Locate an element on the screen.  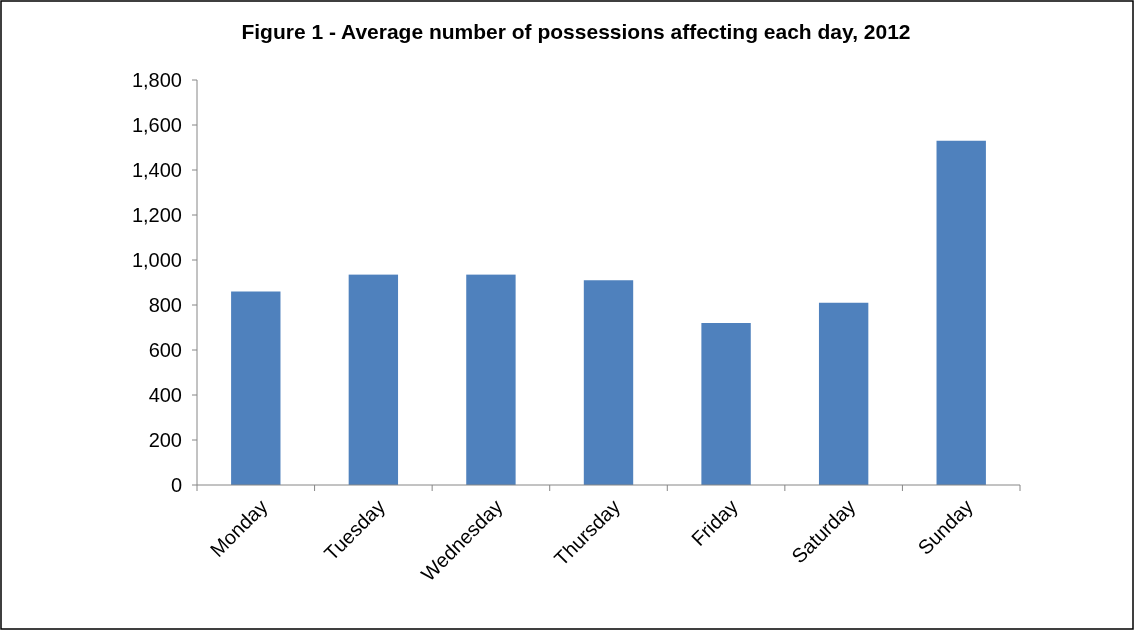
y-tick-label: 1,200 is located at coordinates (156, 215).